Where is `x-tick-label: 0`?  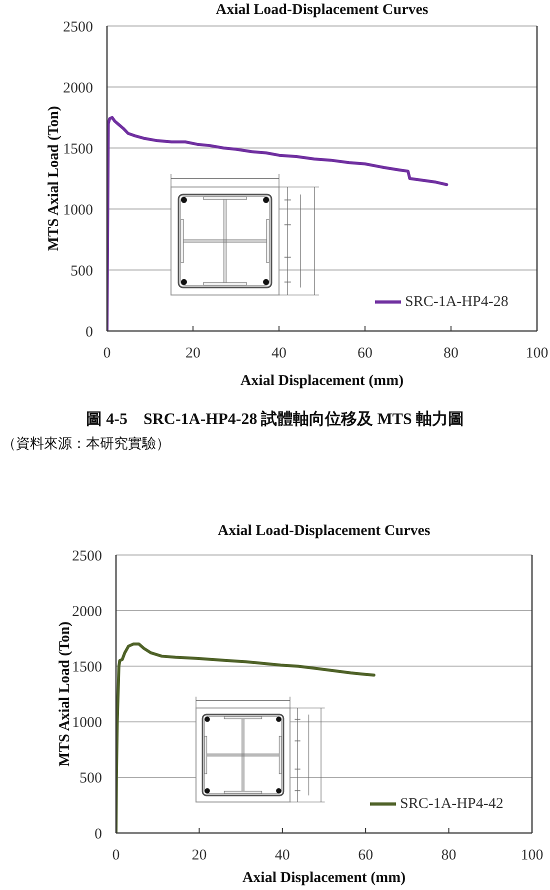 x-tick-label: 0 is located at coordinates (116, 856).